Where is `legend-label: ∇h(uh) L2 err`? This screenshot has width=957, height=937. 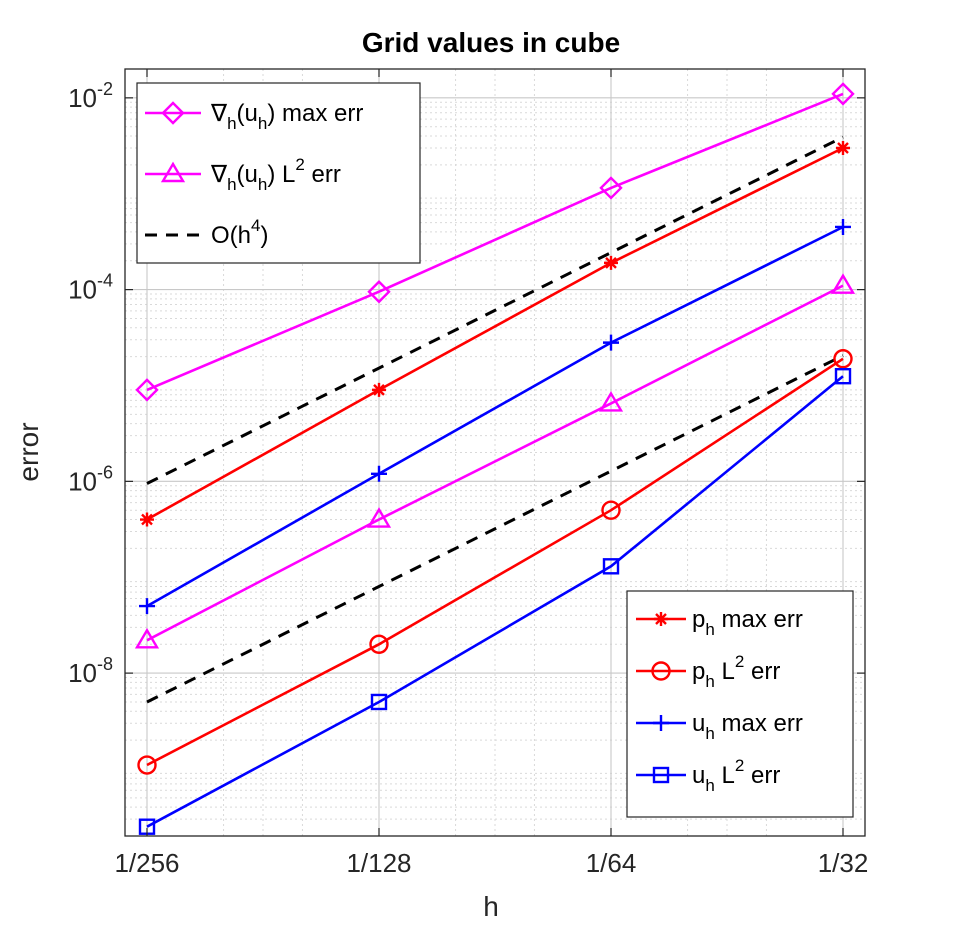 legend-label: ∇h(uh) L2 err is located at coordinates (275, 174).